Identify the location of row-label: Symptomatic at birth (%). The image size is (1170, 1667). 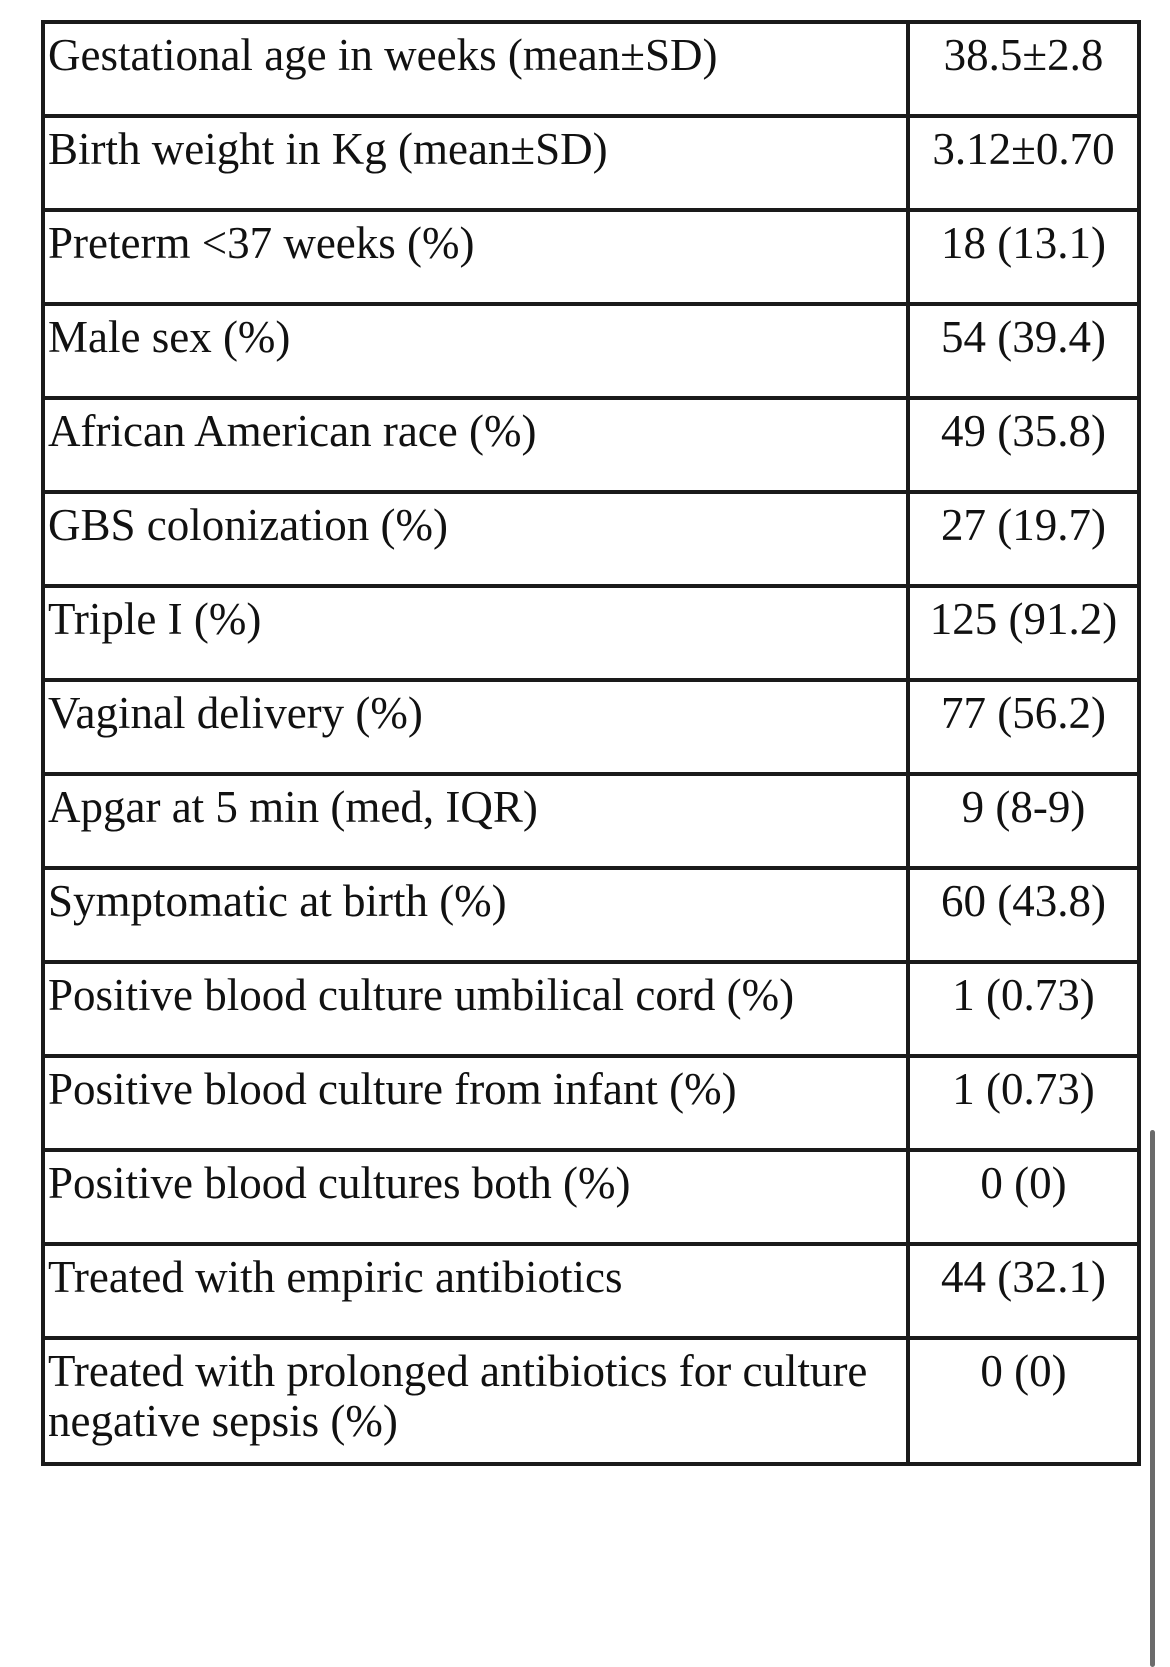
(475, 915).